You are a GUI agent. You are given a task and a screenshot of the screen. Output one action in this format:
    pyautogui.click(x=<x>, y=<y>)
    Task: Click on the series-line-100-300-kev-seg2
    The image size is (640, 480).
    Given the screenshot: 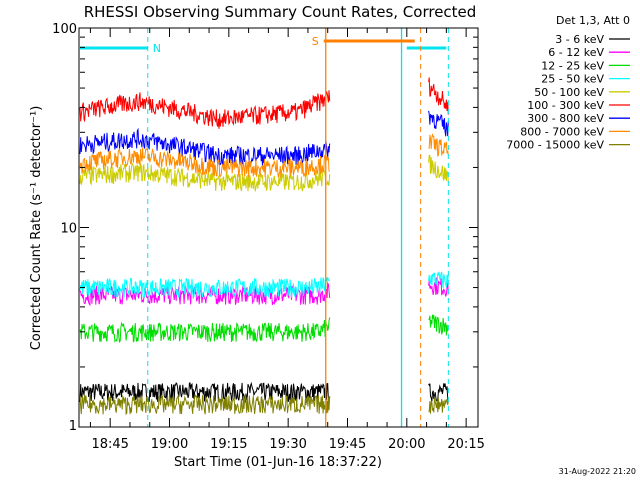 What is the action you would take?
    pyautogui.click(x=438, y=96)
    